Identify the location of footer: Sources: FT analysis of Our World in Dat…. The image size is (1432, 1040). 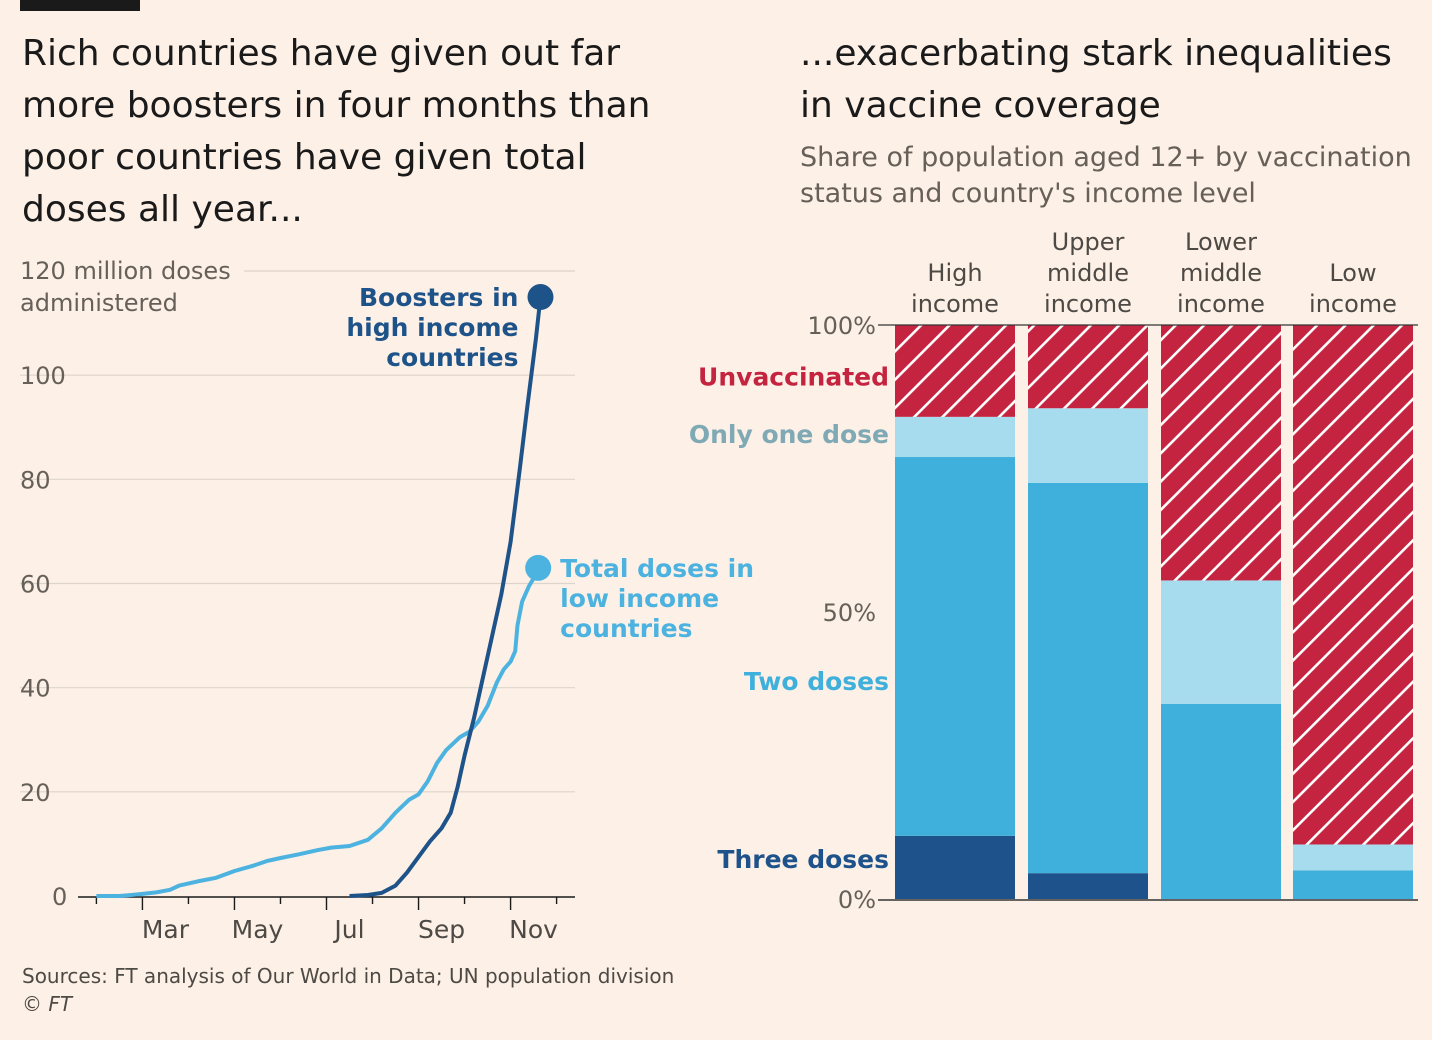
(348, 990).